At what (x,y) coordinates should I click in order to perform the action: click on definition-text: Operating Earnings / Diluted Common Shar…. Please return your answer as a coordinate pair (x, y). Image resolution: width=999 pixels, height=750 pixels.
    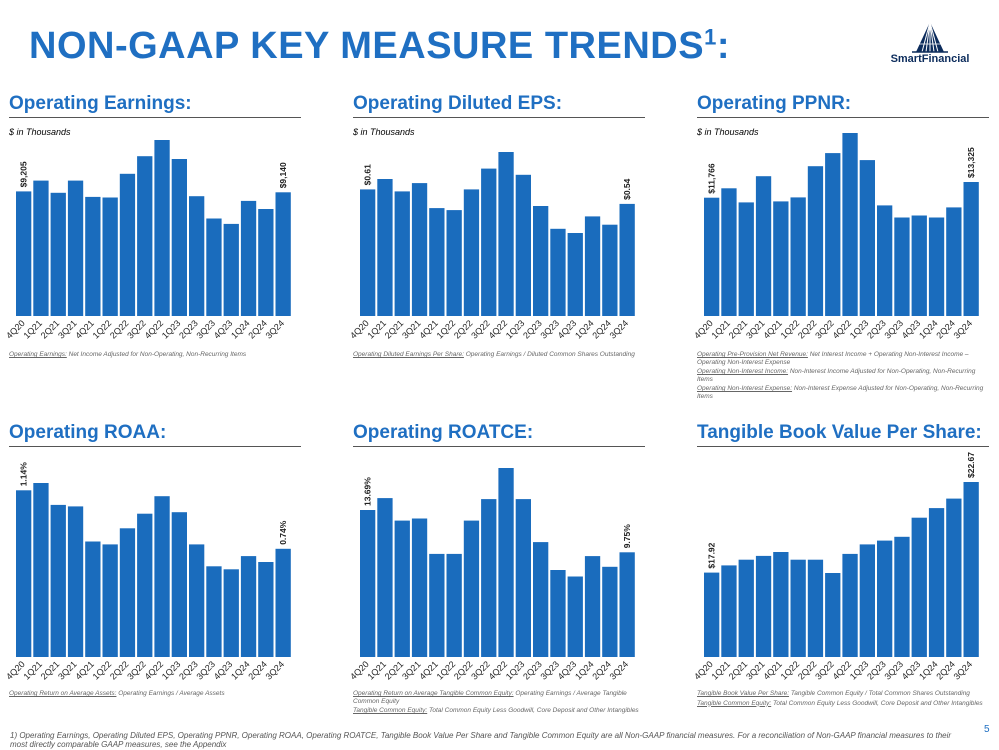
    Looking at the image, I should click on (549, 354).